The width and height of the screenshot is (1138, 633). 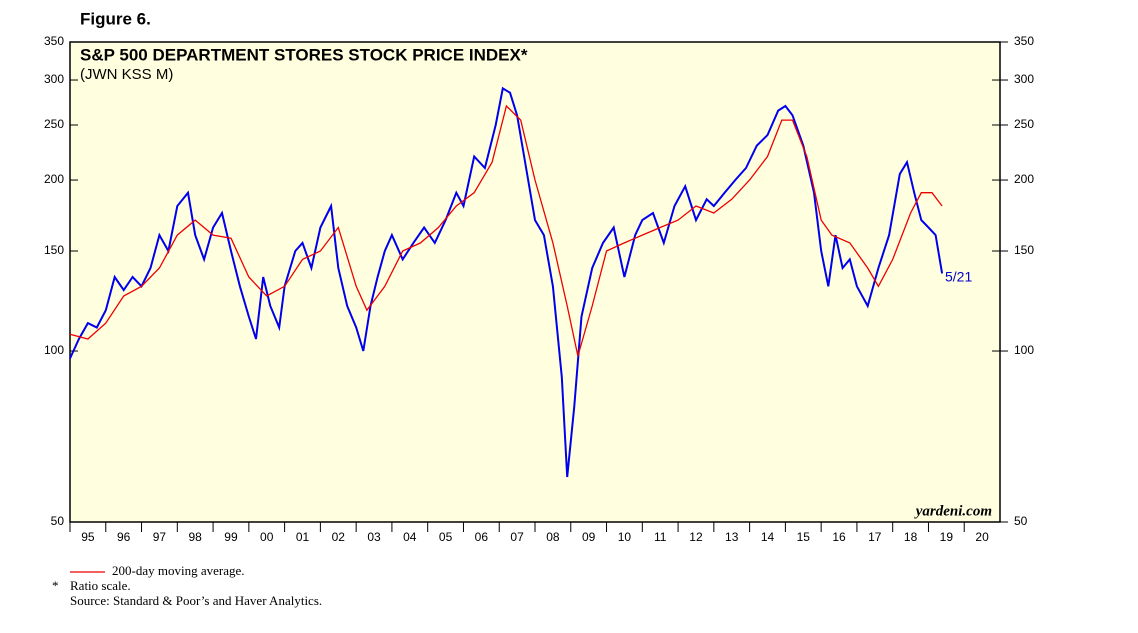 What do you see at coordinates (115, 18) in the screenshot?
I see `figure-label: Figure 6.` at bounding box center [115, 18].